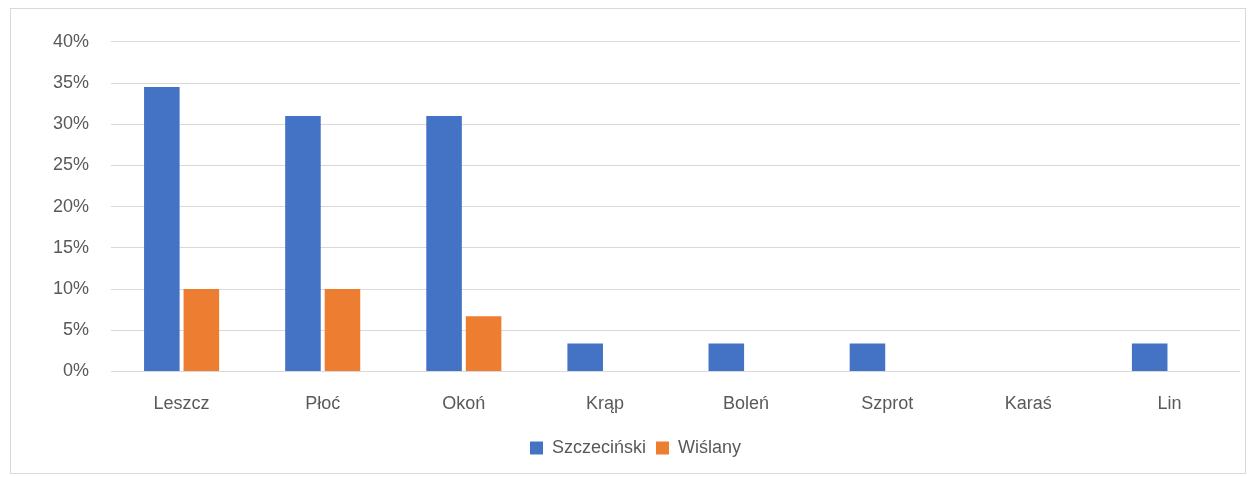  Describe the element at coordinates (604, 403) in the screenshot. I see `x-tick-label: Krąp` at that location.